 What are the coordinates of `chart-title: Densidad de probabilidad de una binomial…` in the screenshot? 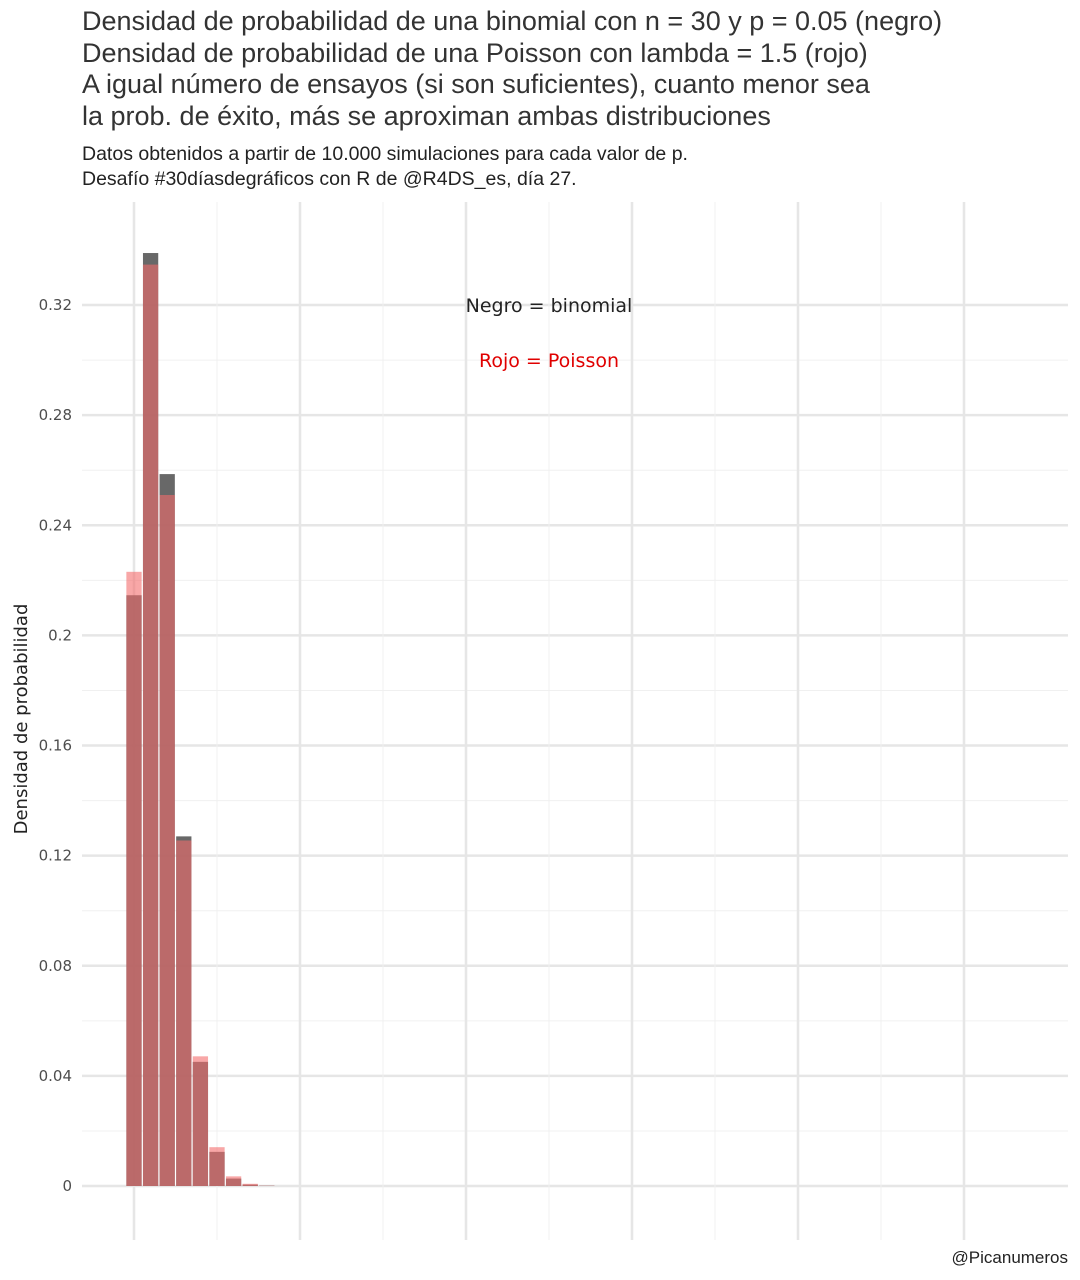 It's located at (577, 69).